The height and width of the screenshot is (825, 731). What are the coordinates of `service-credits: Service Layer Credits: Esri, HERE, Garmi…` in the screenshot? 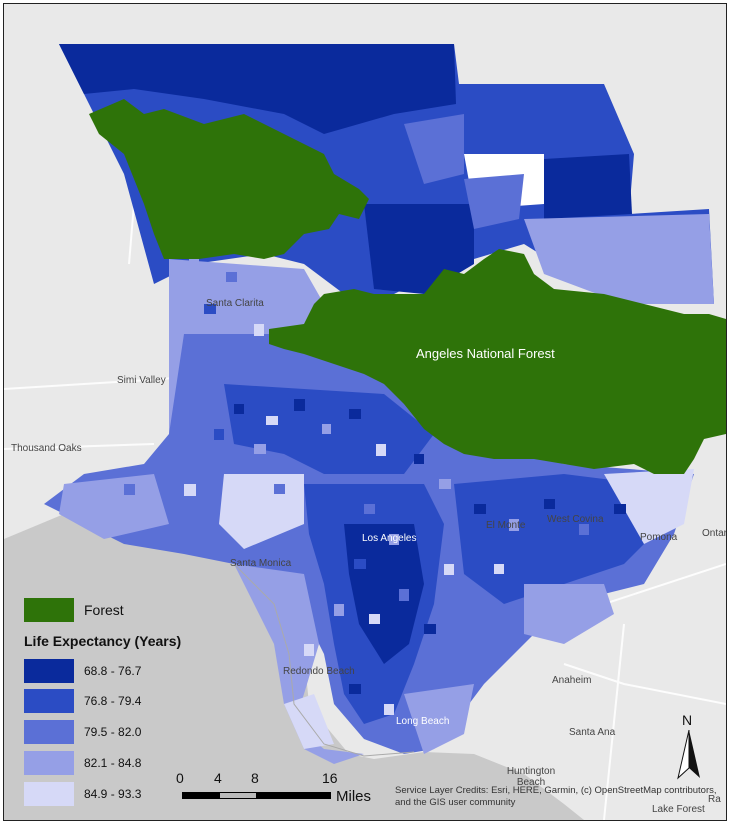 It's located at (556, 796).